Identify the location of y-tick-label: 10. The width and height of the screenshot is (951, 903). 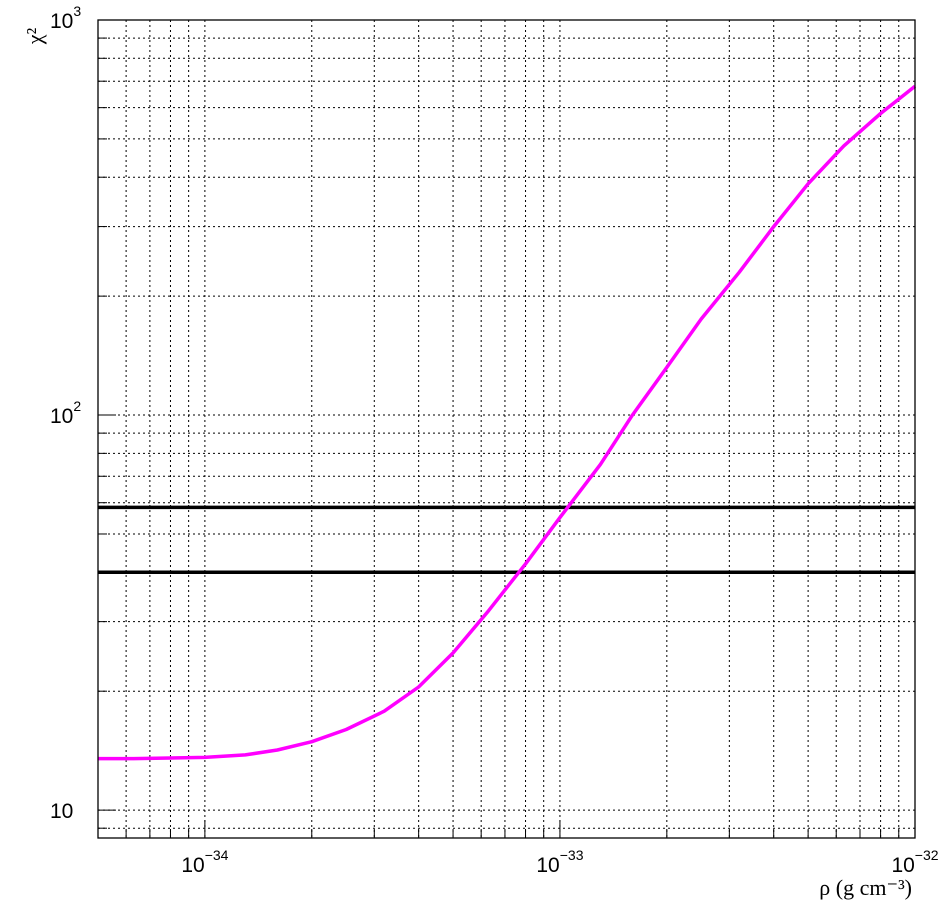
(61, 811).